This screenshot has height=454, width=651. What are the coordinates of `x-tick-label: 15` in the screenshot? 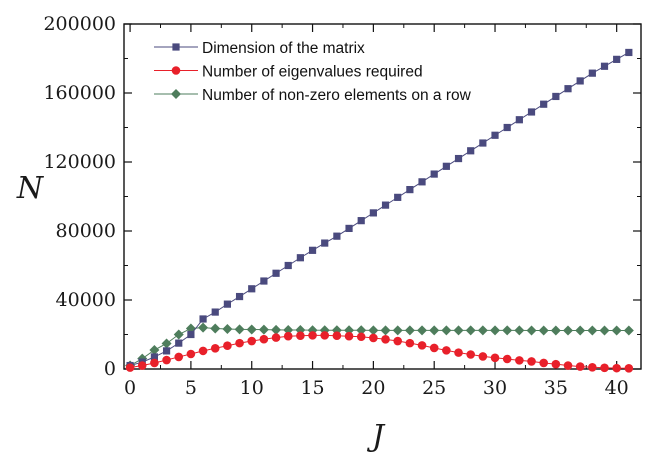 It's located at (312, 388).